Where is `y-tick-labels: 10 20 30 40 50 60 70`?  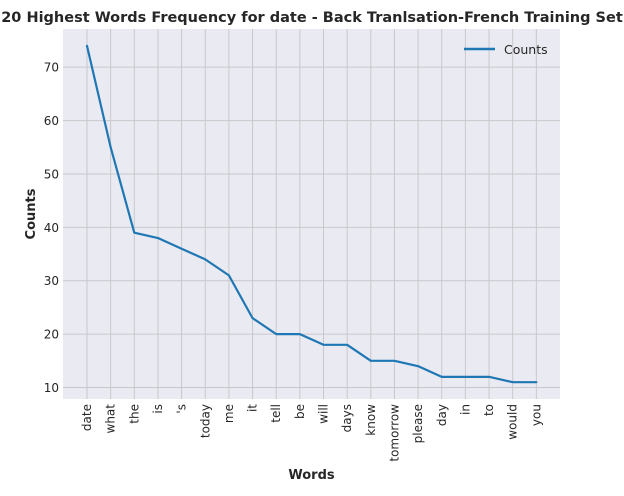 y-tick-labels: 10 20 30 40 50 60 70 is located at coordinates (51, 228).